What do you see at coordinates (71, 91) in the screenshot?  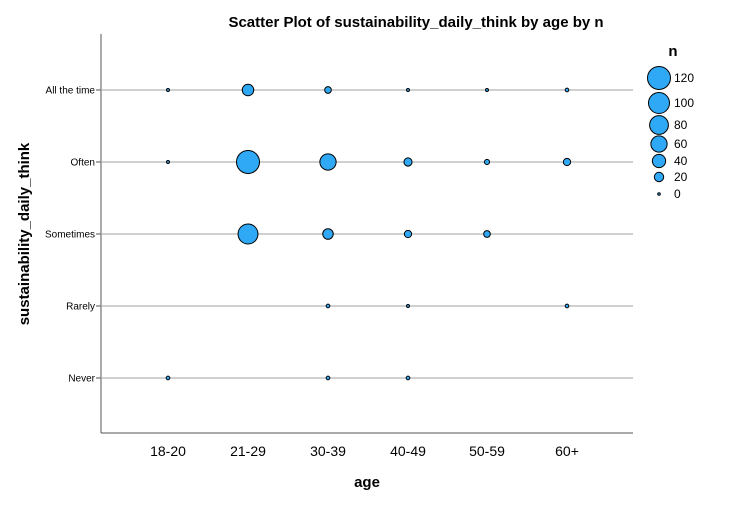 I see `y-tick-label: All the time` at bounding box center [71, 91].